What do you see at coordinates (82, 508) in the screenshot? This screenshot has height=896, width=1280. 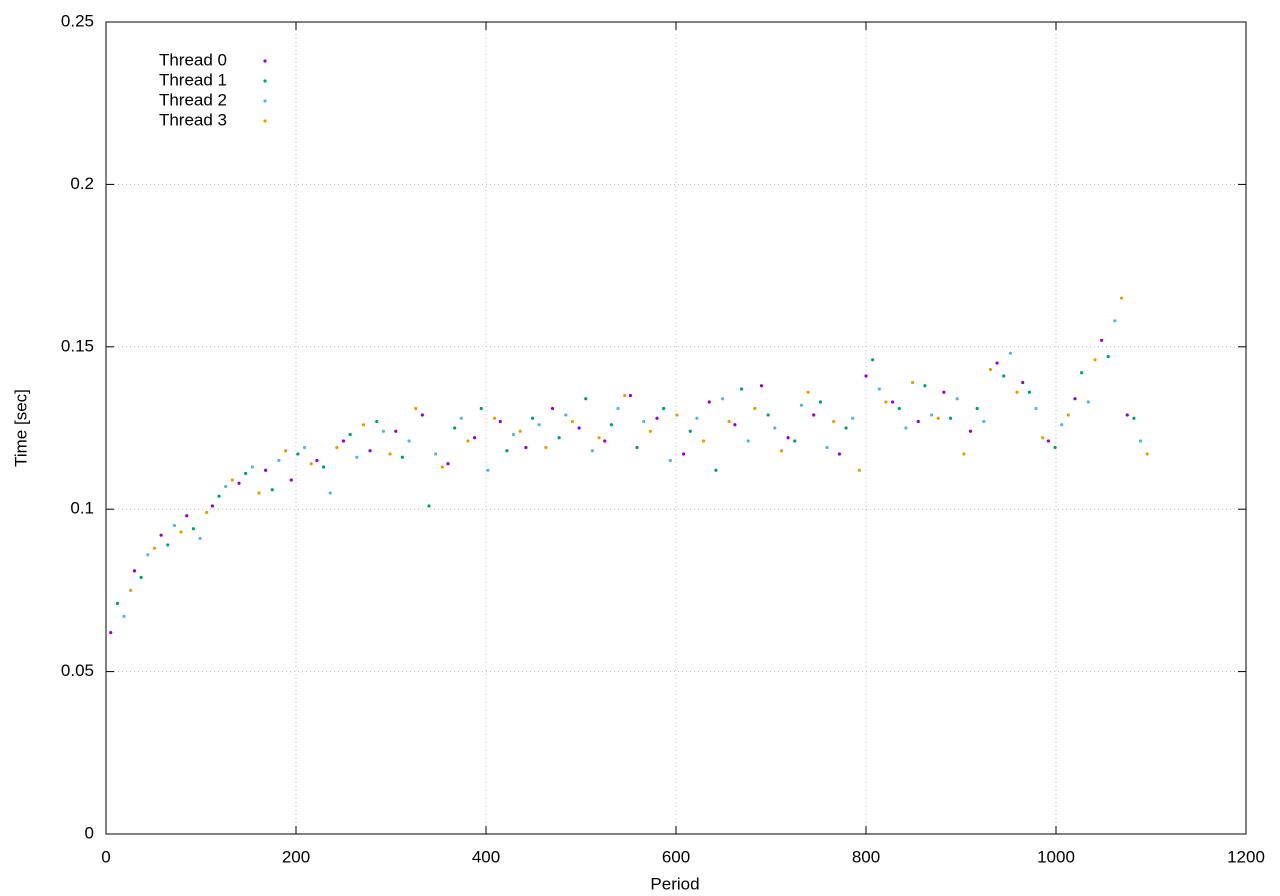 I see `y-tick-label: 0.1` at bounding box center [82, 508].